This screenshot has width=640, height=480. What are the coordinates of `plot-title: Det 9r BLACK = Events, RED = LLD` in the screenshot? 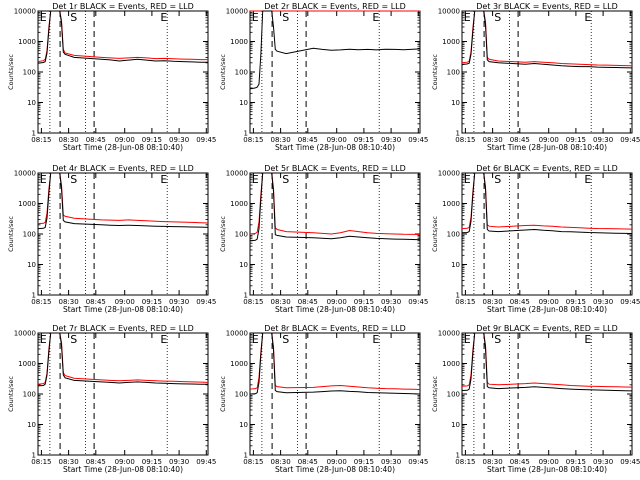 It's located at (547, 328).